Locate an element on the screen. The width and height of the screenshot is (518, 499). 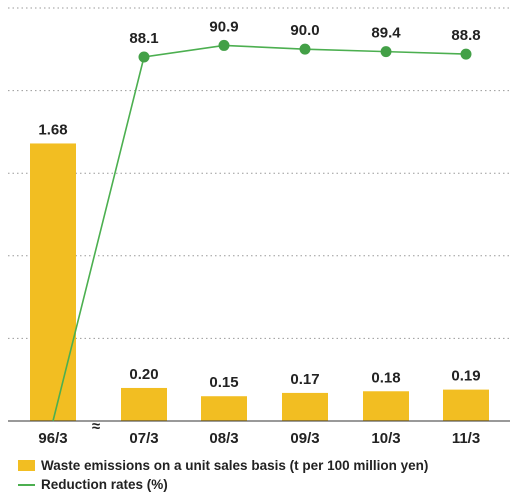
bar-value-label: 1.68 is located at coordinates (52, 129).